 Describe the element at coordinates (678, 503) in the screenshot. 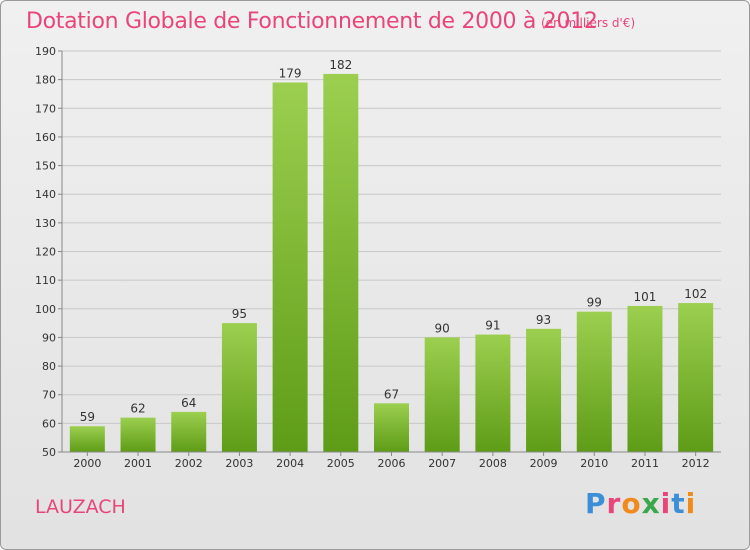

I see `logo-letter: t` at that location.